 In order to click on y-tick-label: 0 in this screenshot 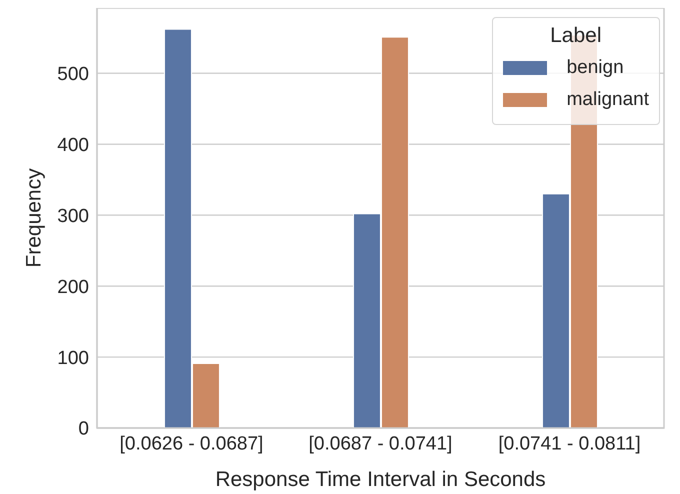, I will do `click(83, 429)`.